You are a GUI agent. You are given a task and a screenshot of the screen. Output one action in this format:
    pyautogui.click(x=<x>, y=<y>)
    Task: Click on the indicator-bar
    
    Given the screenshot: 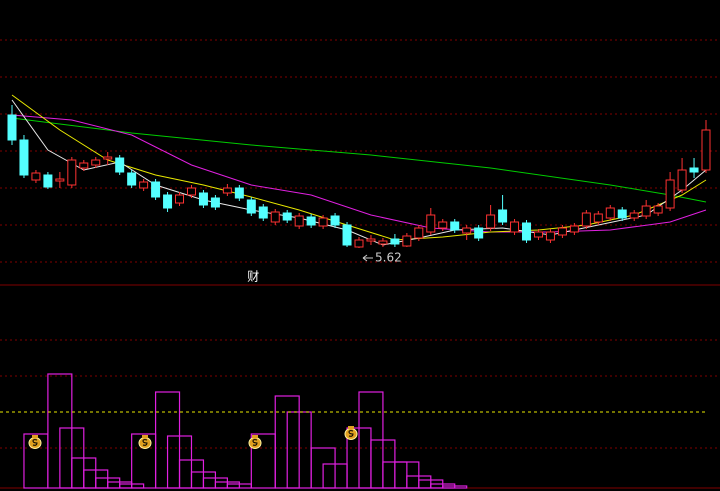 What is the action you would take?
    pyautogui.click(x=455, y=487)
    